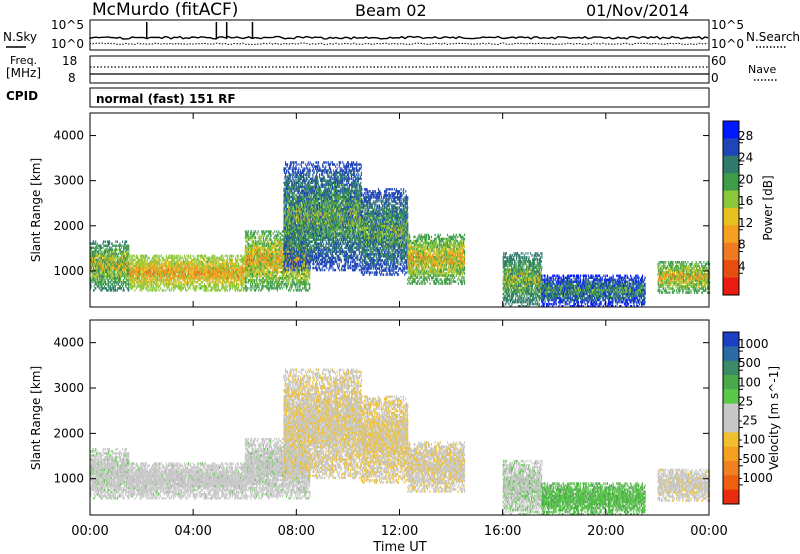  Describe the element at coordinates (67, 44) in the screenshot. I see `noise-left-tick-bottom: 10^0` at that location.